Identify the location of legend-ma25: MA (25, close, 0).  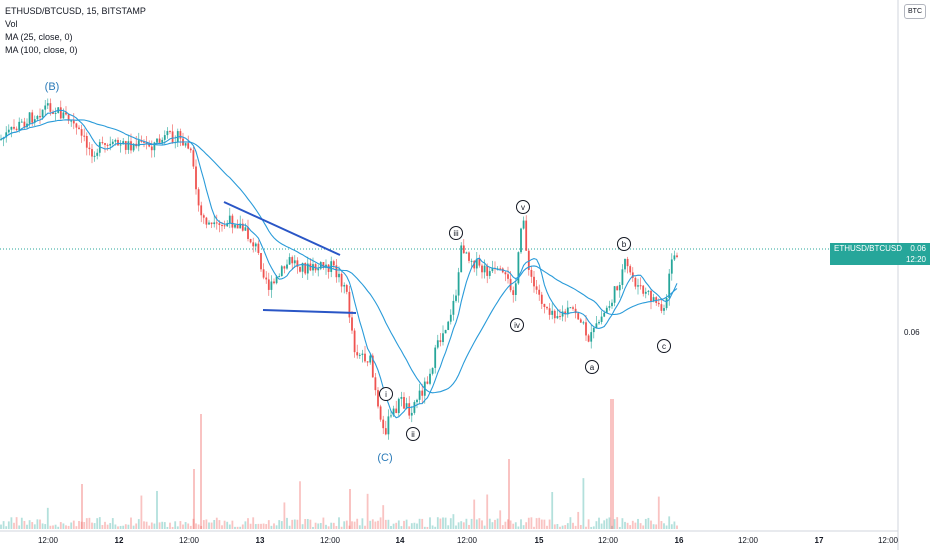
(39, 37).